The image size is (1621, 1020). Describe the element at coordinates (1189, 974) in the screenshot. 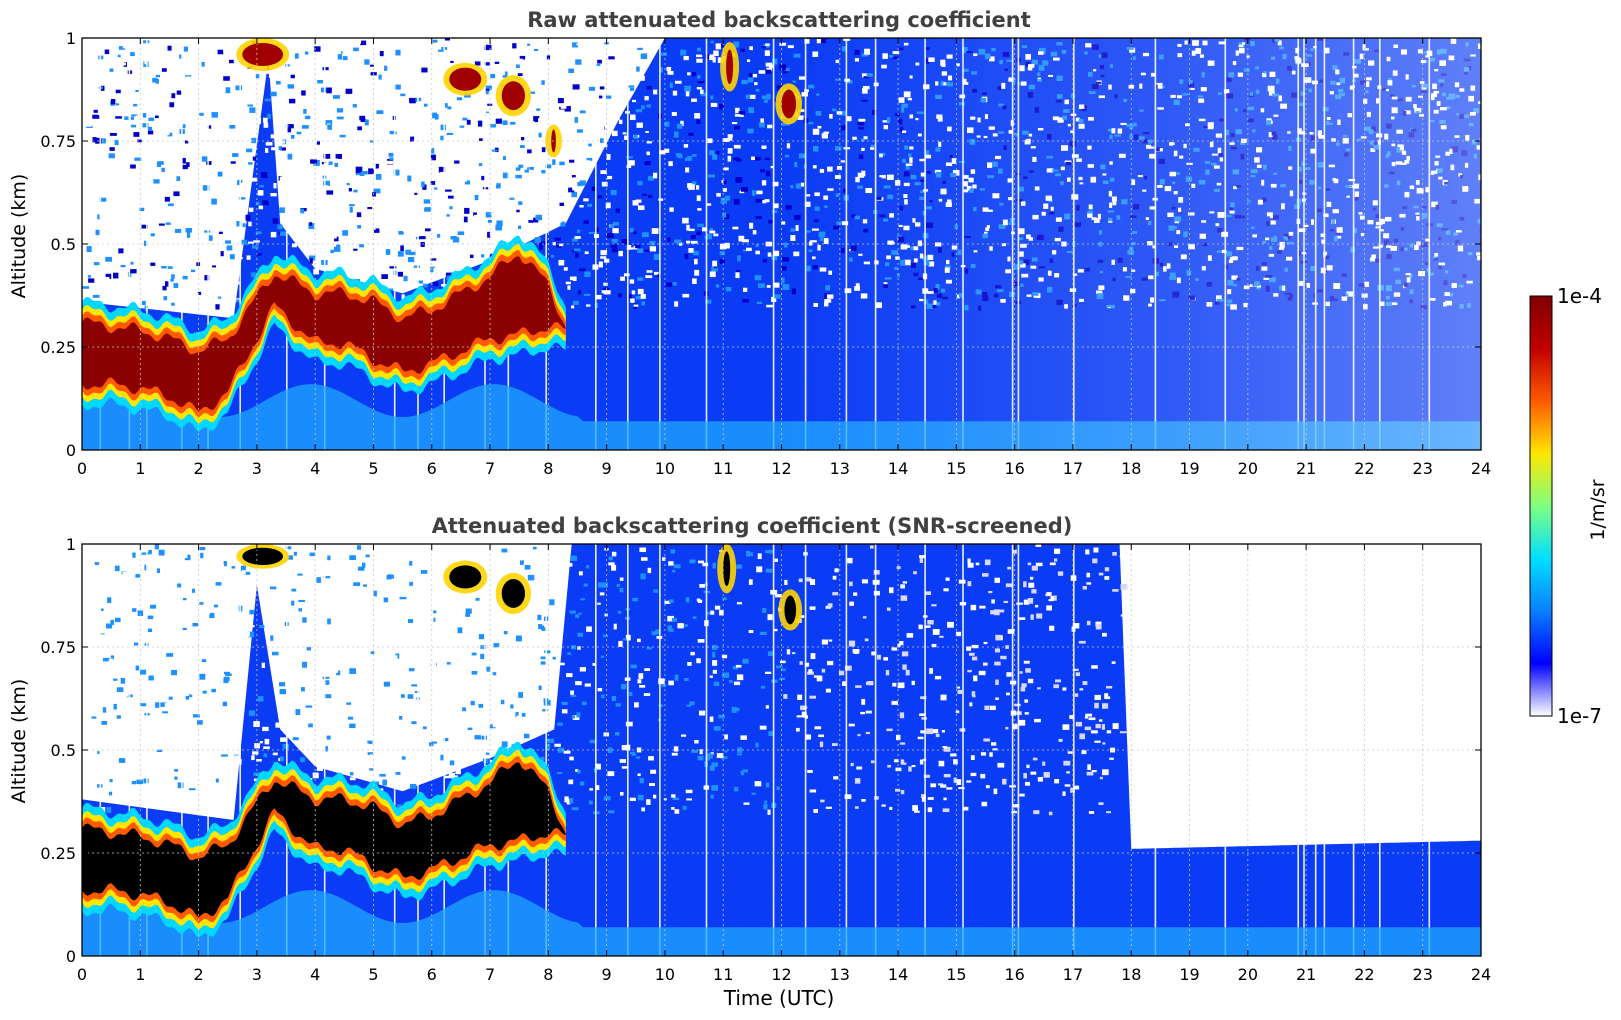

I see `x-tick-label: 19` at that location.